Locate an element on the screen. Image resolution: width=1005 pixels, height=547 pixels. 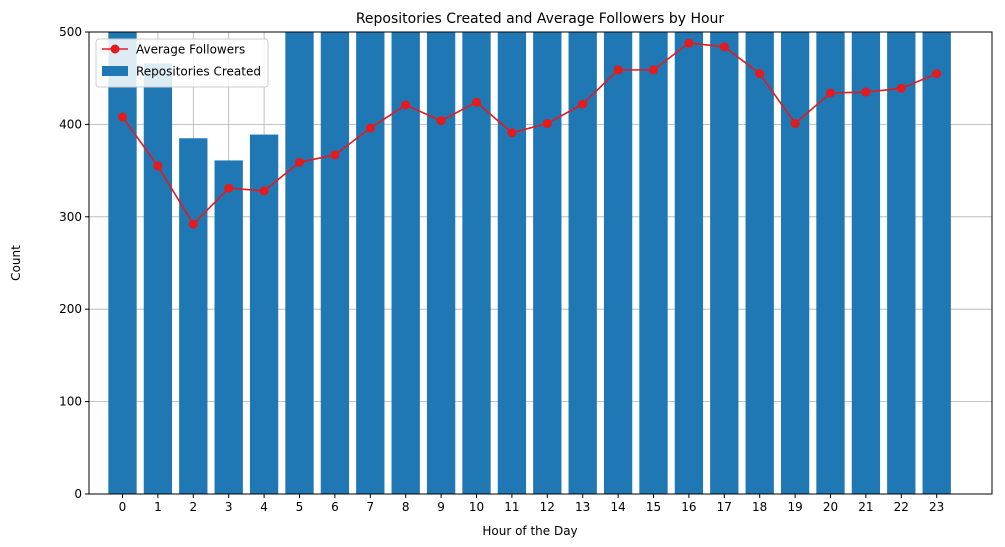
x-tick-label: 1 is located at coordinates (158, 507).